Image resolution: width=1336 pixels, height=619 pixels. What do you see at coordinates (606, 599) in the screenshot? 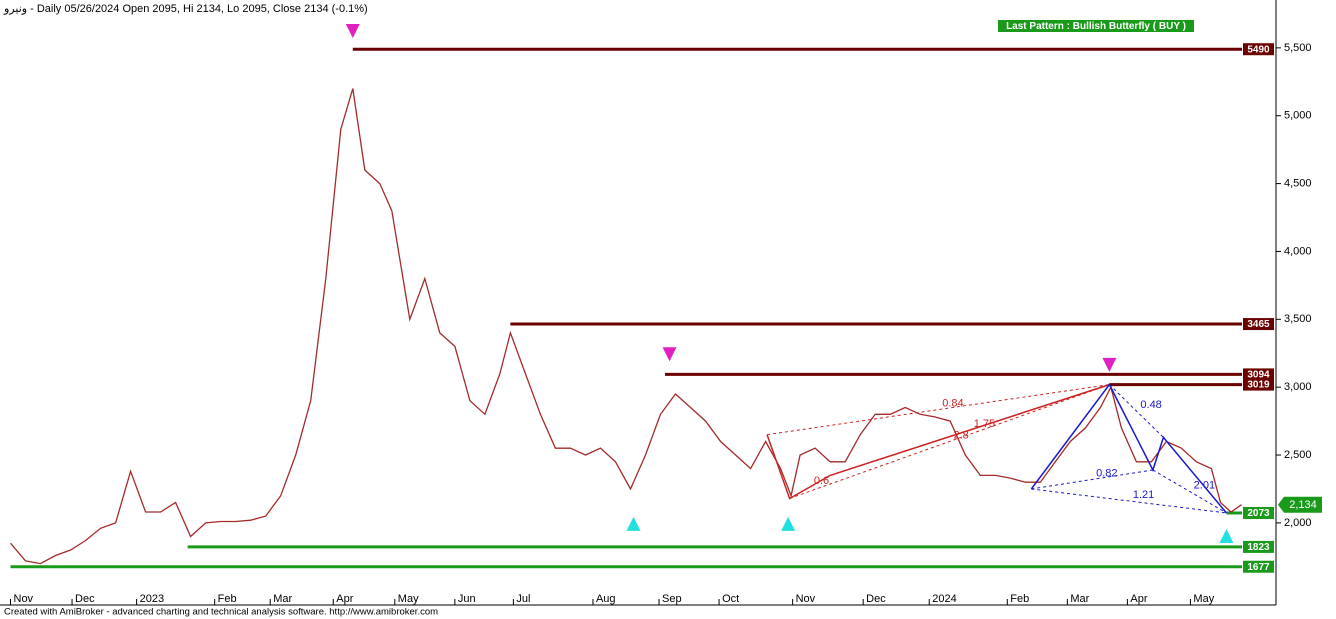
I see `x-tick-label: Aug` at bounding box center [606, 599].